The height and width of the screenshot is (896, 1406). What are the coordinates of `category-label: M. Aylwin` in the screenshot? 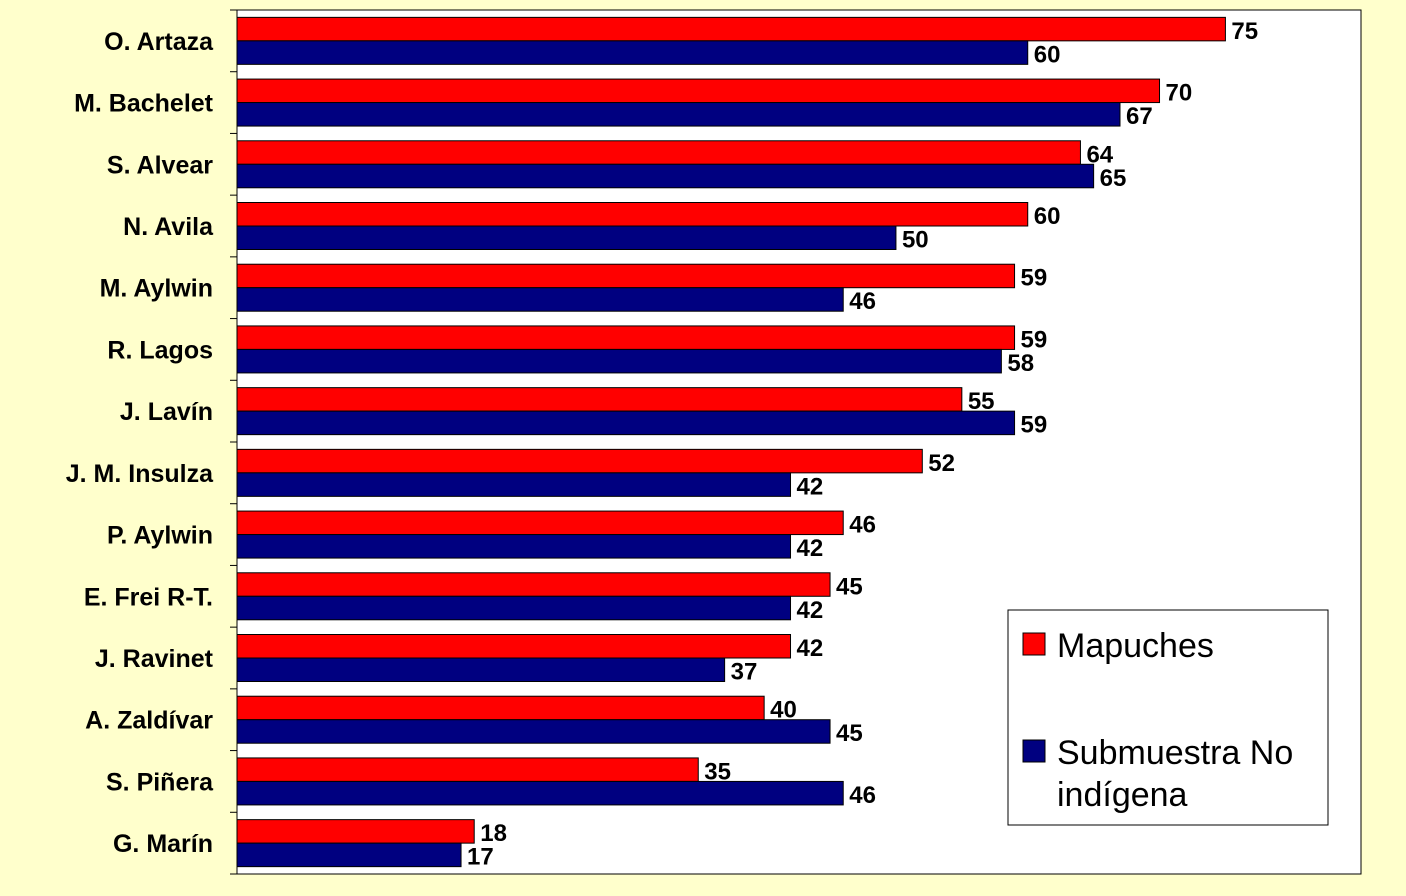 It's located at (156, 289).